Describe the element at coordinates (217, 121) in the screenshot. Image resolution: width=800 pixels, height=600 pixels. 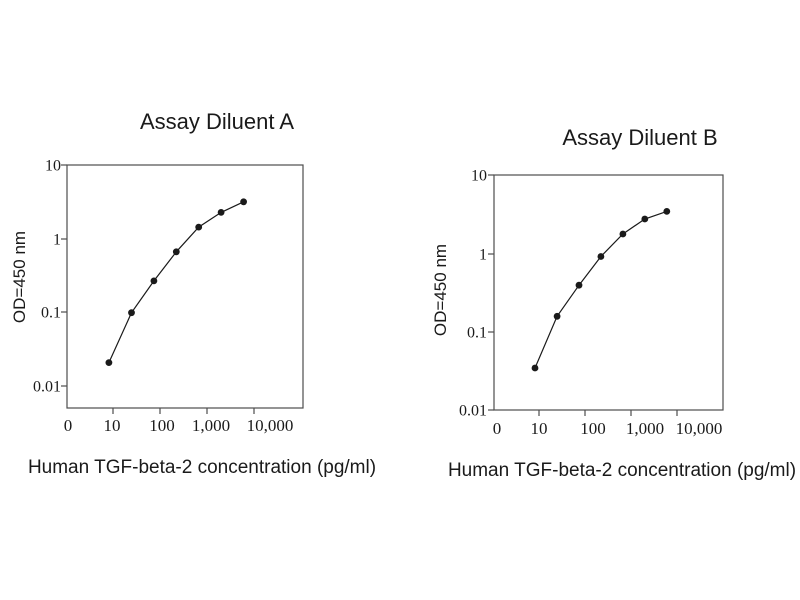
I see `chart-title-a: Assay Diluent A` at that location.